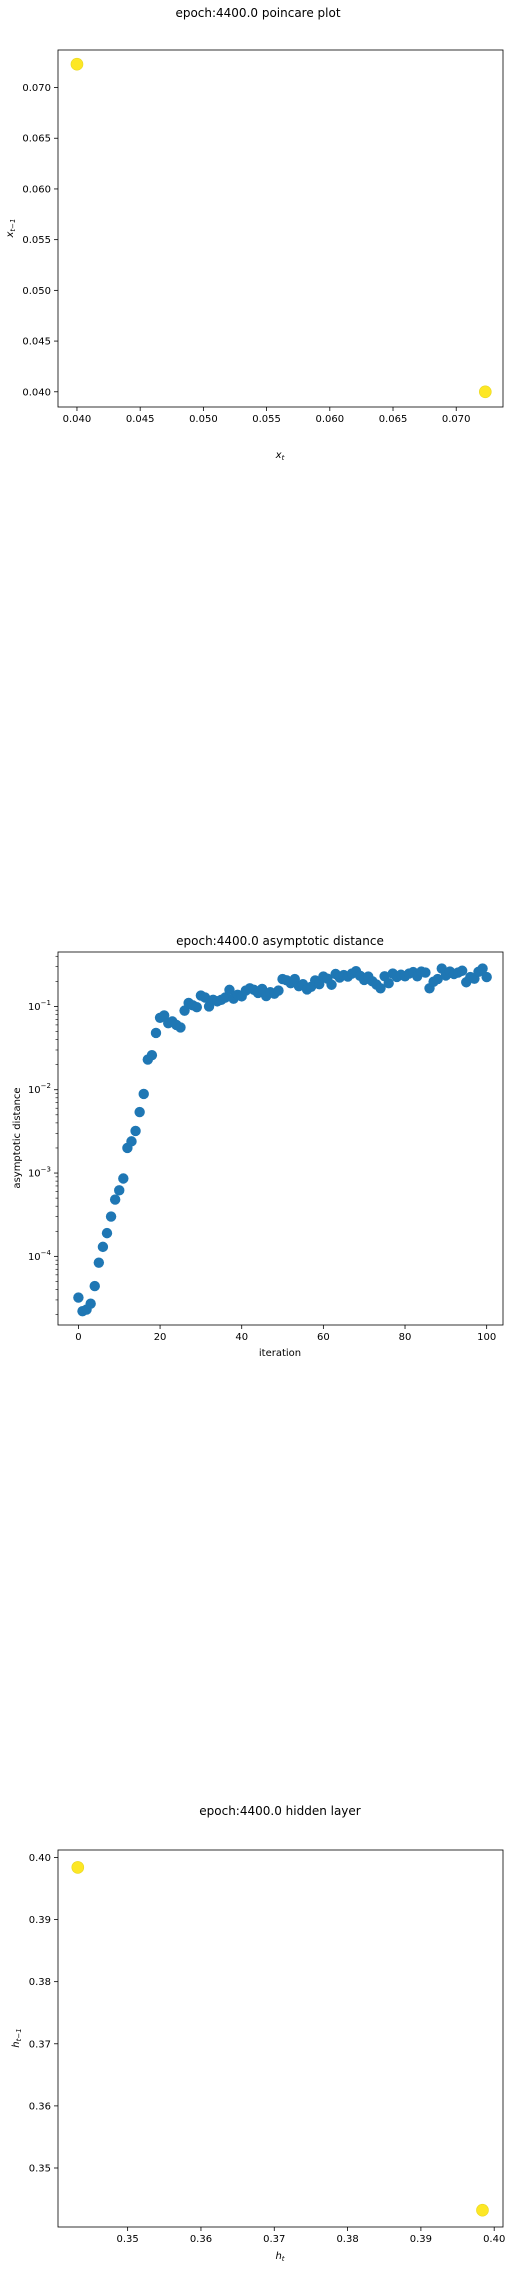 This screenshot has height=2269, width=512. Describe the element at coordinates (77, 419) in the screenshot. I see `x-tick-label: 0.040` at that location.